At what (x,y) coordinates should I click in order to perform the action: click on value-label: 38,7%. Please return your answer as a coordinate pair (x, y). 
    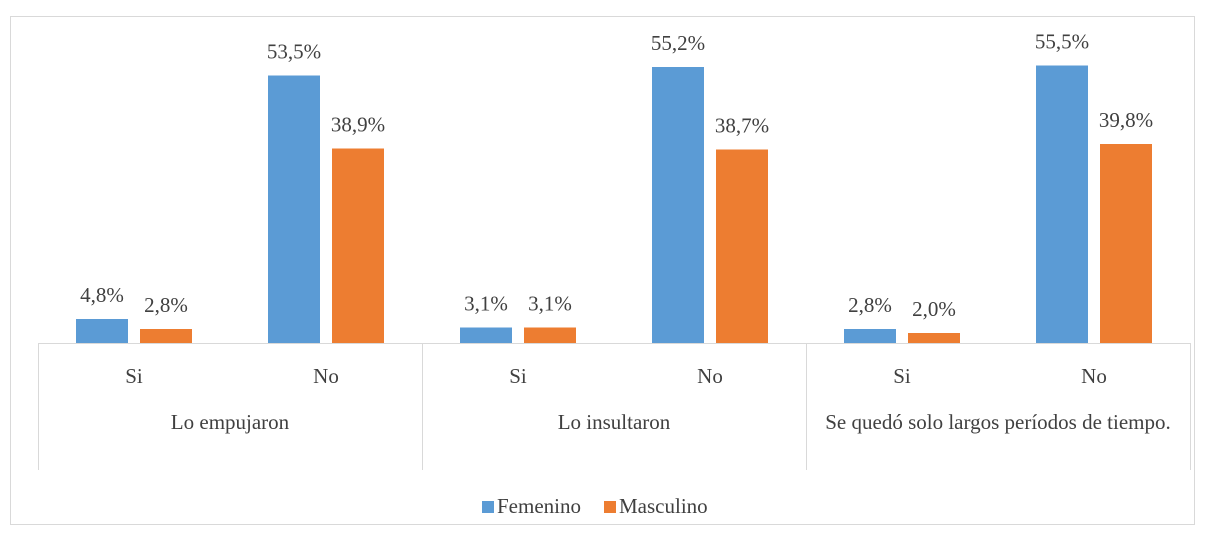
    Looking at the image, I should click on (742, 125).